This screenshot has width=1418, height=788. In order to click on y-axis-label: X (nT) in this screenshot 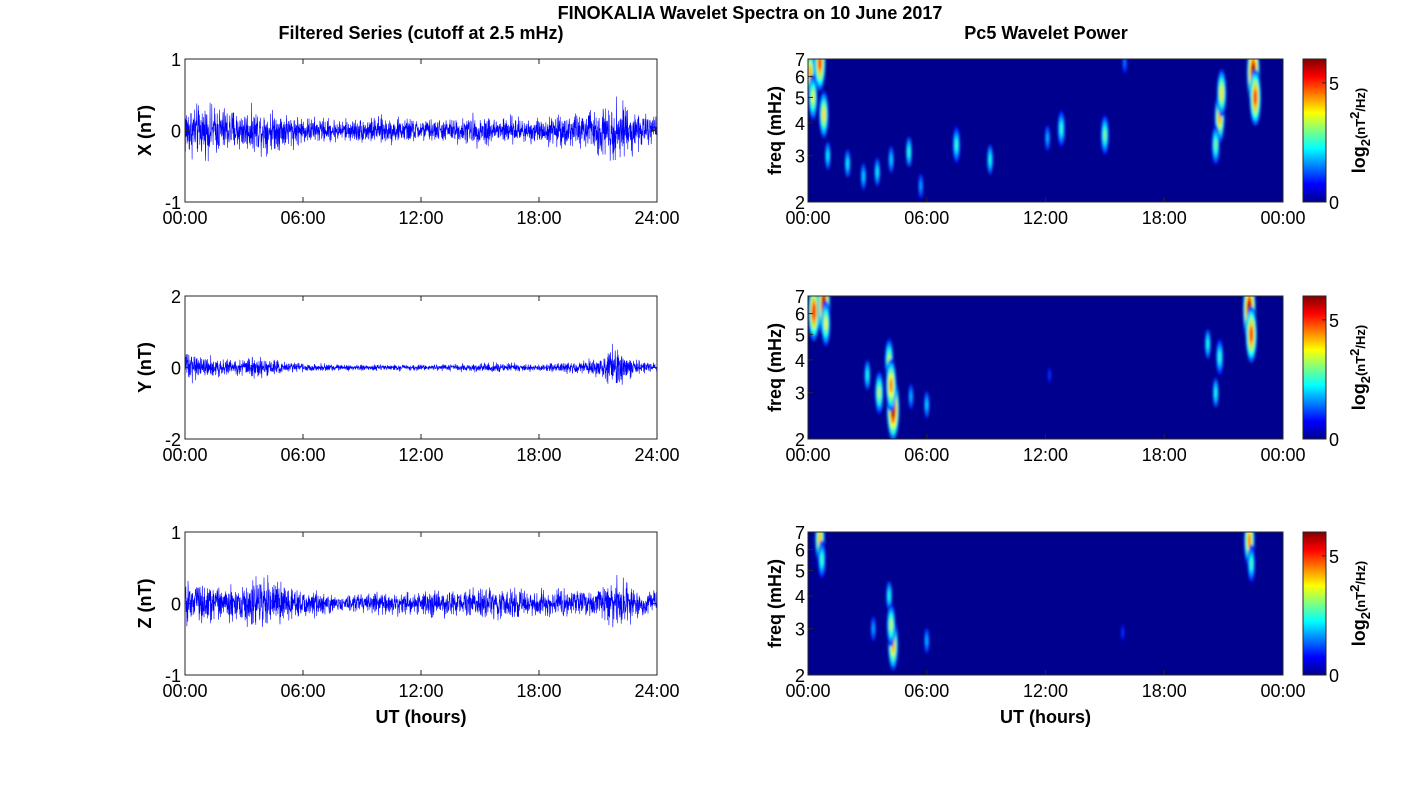, I will do `click(145, 130)`.